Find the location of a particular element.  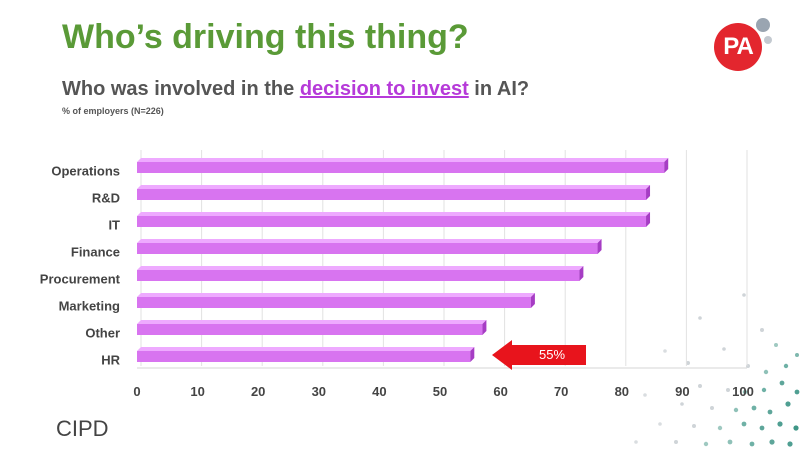

slide-title: Who’s driving this thing? is located at coordinates (265, 37).